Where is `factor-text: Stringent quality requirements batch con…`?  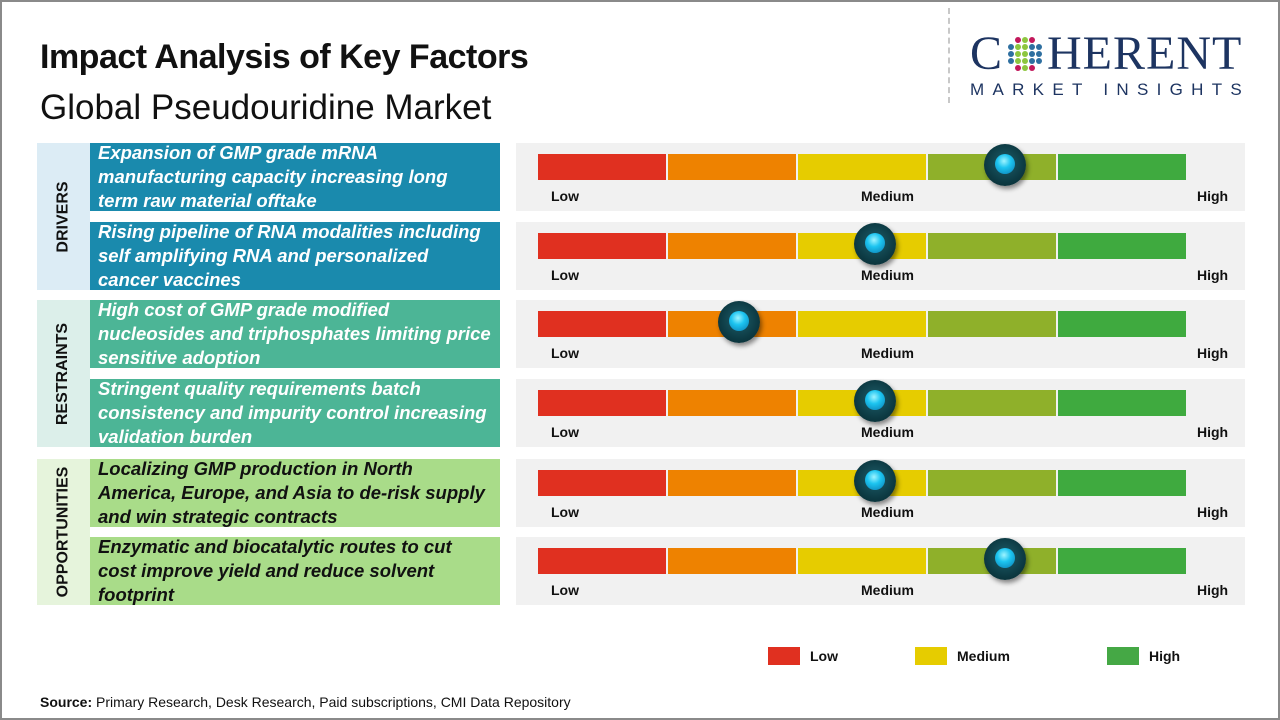
factor-text: Stringent quality requirements batch con… is located at coordinates (295, 412).